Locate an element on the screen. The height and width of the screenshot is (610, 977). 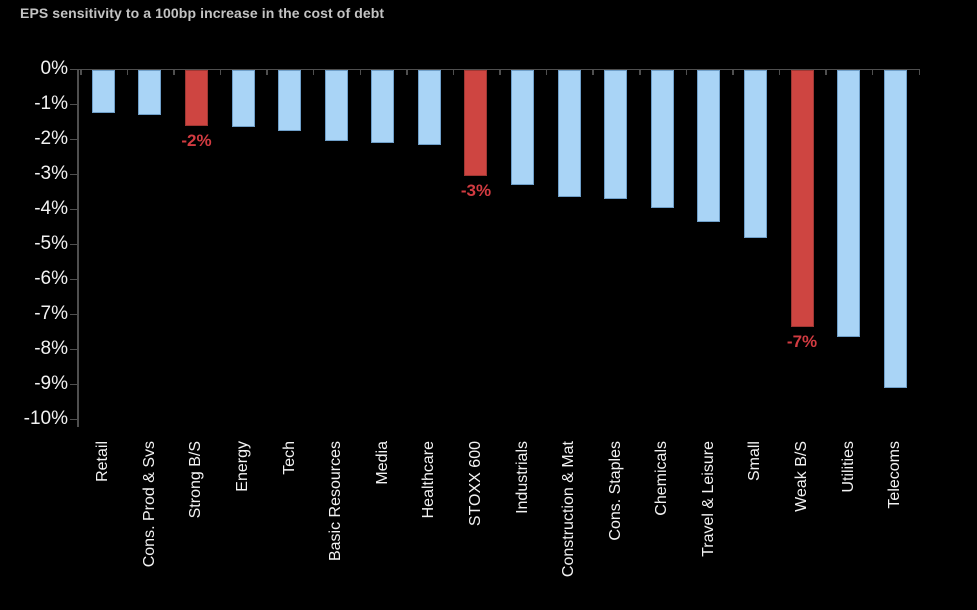
y-tick-label: -9% is located at coordinates (51, 383).